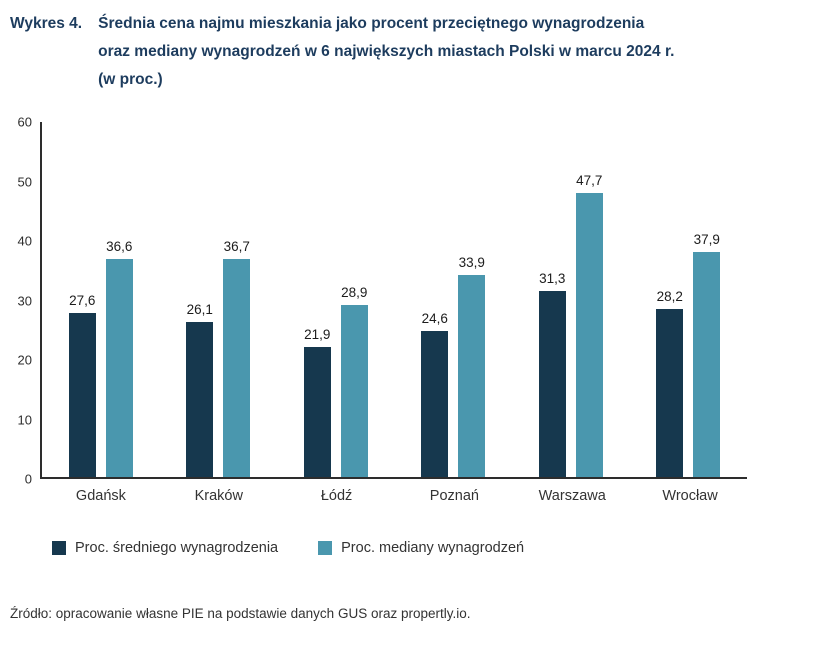 This screenshot has height=651, width=833. What do you see at coordinates (24, 360) in the screenshot?
I see `y-tick-label: 20` at bounding box center [24, 360].